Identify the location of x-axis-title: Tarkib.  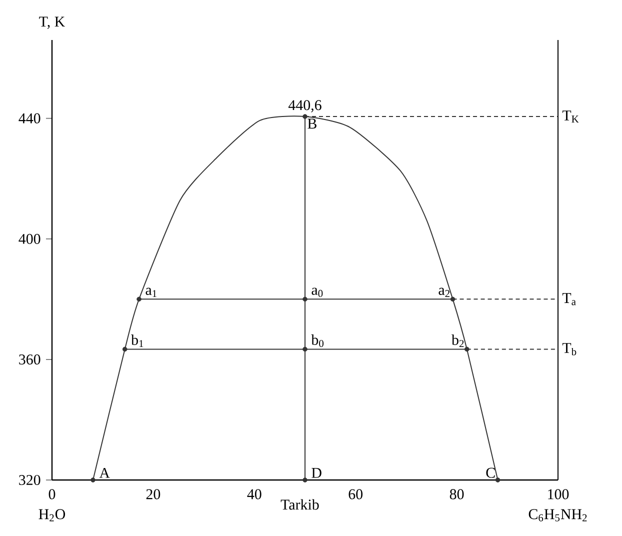
(299, 504).